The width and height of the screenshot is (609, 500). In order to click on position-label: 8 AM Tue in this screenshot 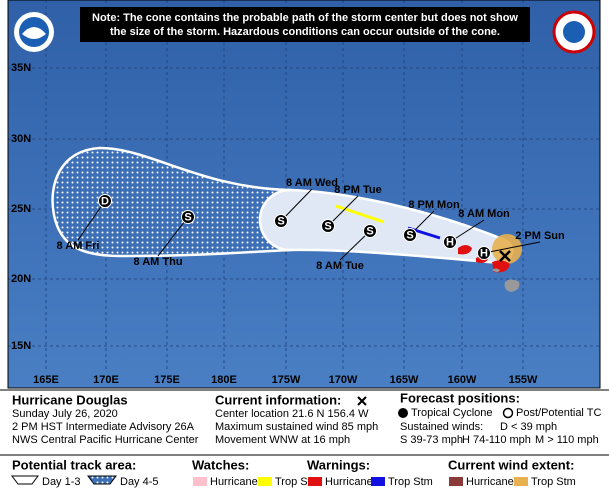, I will do `click(340, 266)`.